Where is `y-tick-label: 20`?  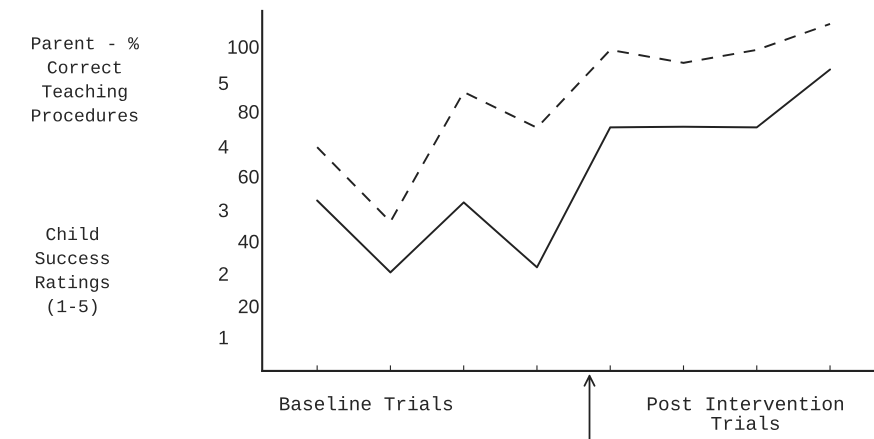 y-tick-label: 20 is located at coordinates (248, 307).